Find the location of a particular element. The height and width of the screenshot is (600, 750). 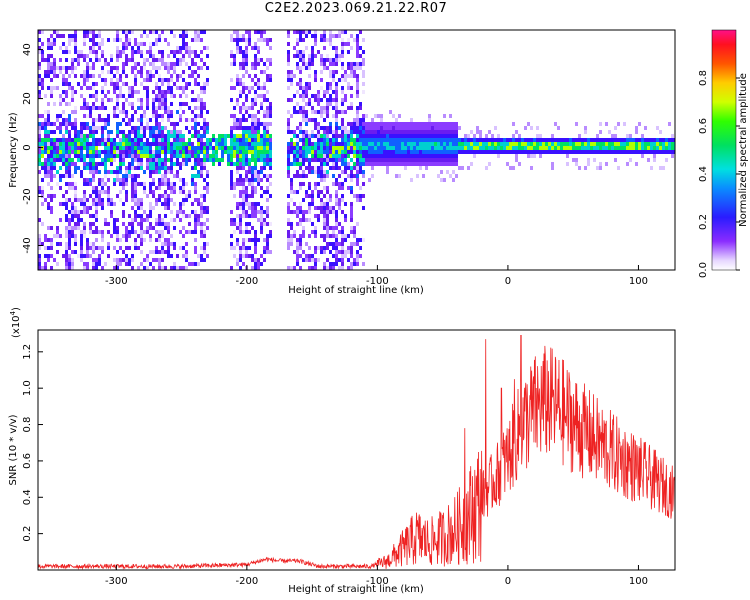

spectrogram-y-axis-label: Frequency (Hz) is located at coordinates (13, 150).